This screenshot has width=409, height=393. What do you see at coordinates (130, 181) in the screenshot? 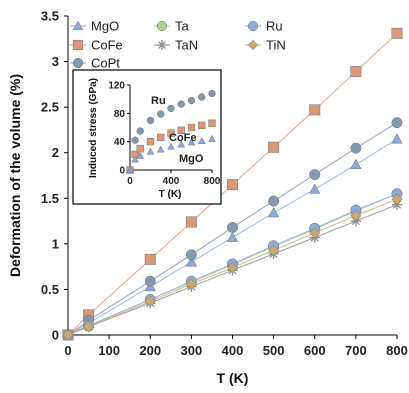
I see `inset-x-tick-label: 0` at bounding box center [130, 181].